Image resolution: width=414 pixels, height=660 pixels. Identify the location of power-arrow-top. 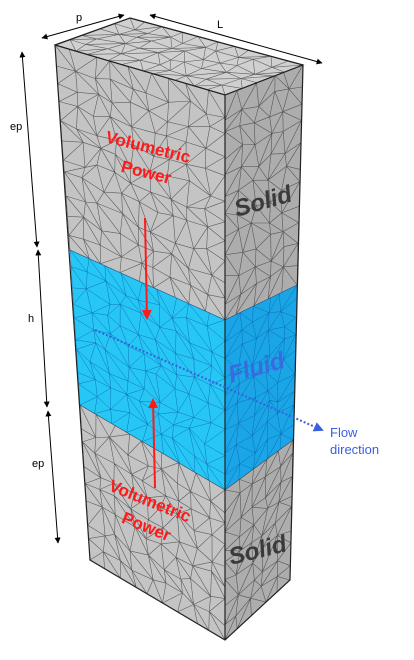
(146, 268).